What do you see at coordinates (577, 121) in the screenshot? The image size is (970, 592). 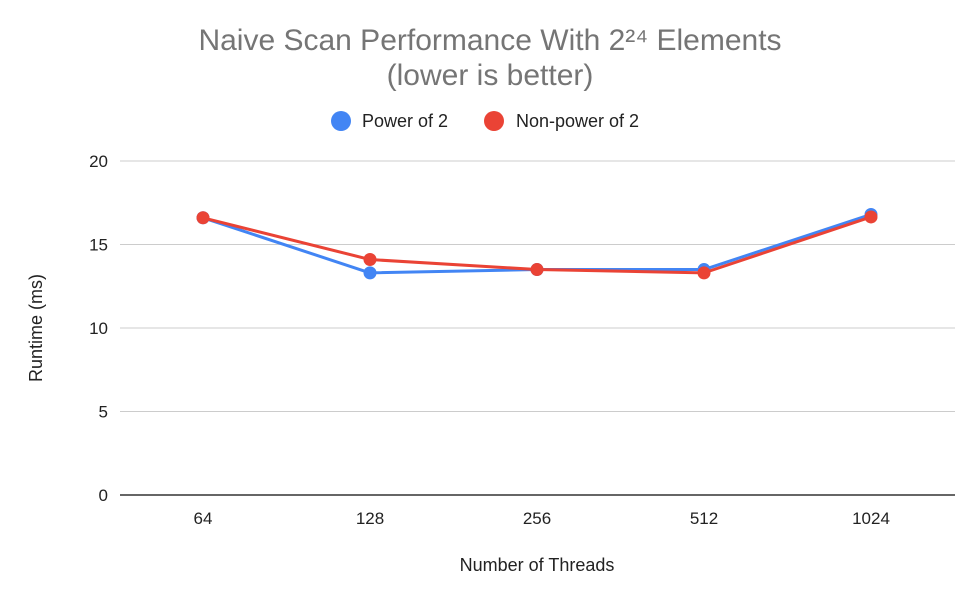 I see `legend-label-non-power-of-2: Non-power of 2` at bounding box center [577, 121].